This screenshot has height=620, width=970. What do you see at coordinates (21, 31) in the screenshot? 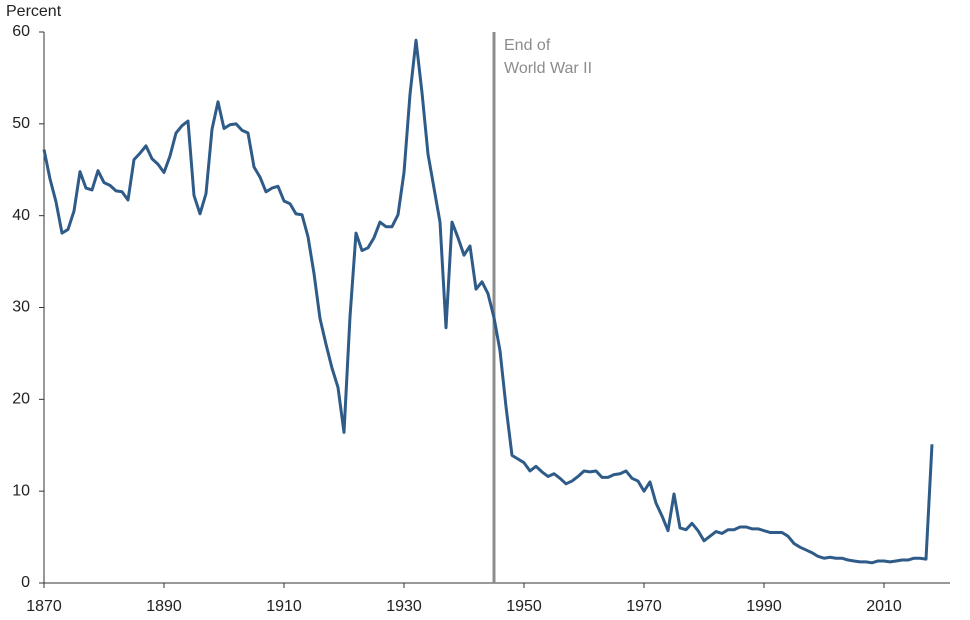
I see `y-tick-label: 60` at bounding box center [21, 31].